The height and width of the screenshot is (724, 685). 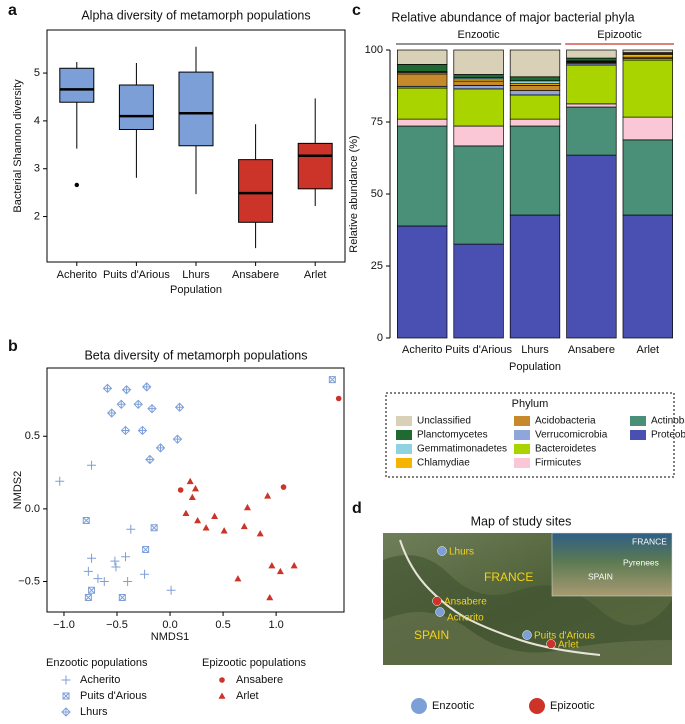 What do you see at coordinates (37, 216) in the screenshot?
I see `y-tick-label: 2` at bounding box center [37, 216].